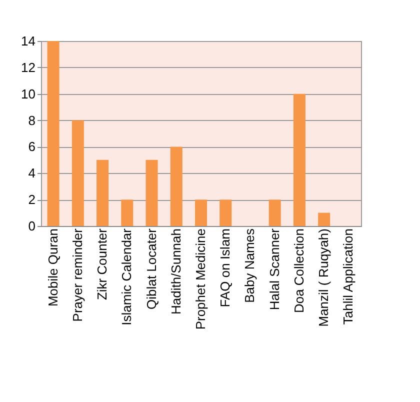  What do you see at coordinates (28, 67) in the screenshot?
I see `y-tick-label: 12` at bounding box center [28, 67].